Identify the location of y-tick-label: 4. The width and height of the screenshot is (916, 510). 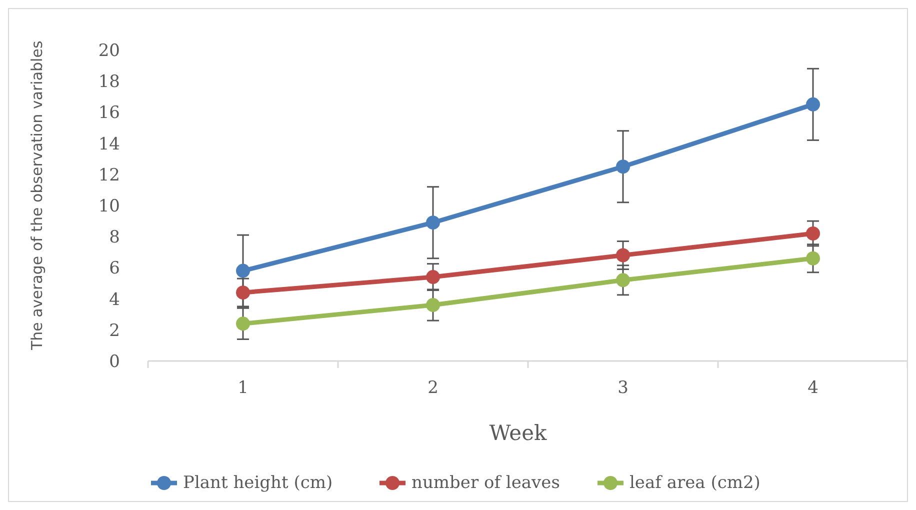
(114, 300).